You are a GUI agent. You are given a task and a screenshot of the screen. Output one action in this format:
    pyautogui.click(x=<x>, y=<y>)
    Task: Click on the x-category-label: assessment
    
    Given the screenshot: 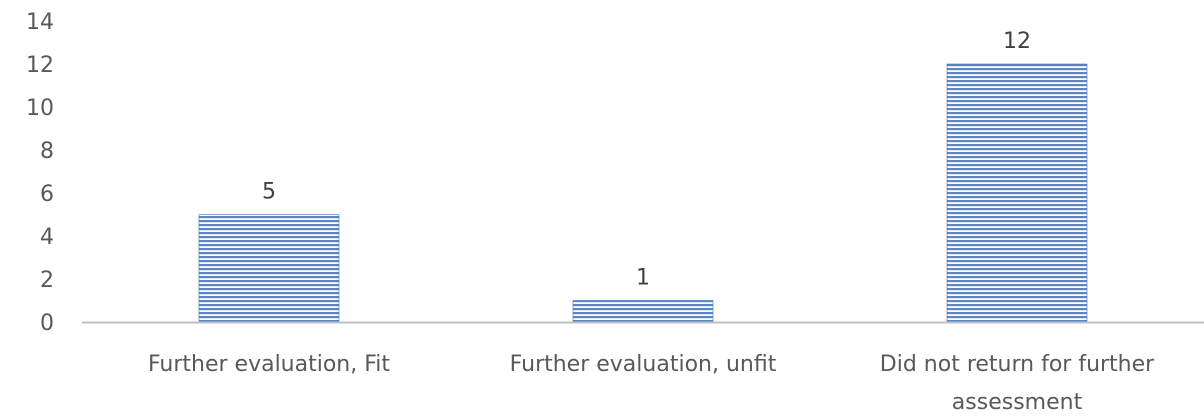 What is the action you would take?
    pyautogui.click(x=1017, y=402)
    